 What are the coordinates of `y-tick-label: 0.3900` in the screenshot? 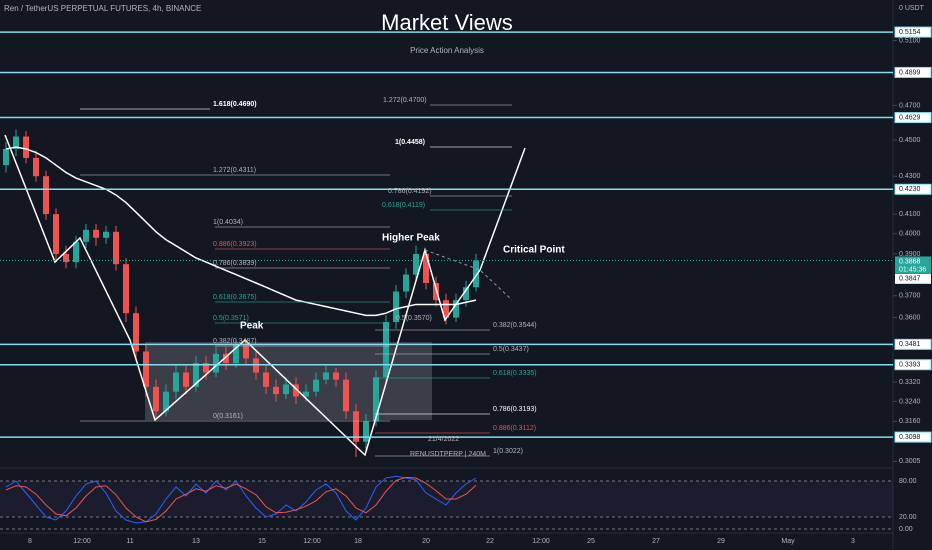 It's located at (910, 254).